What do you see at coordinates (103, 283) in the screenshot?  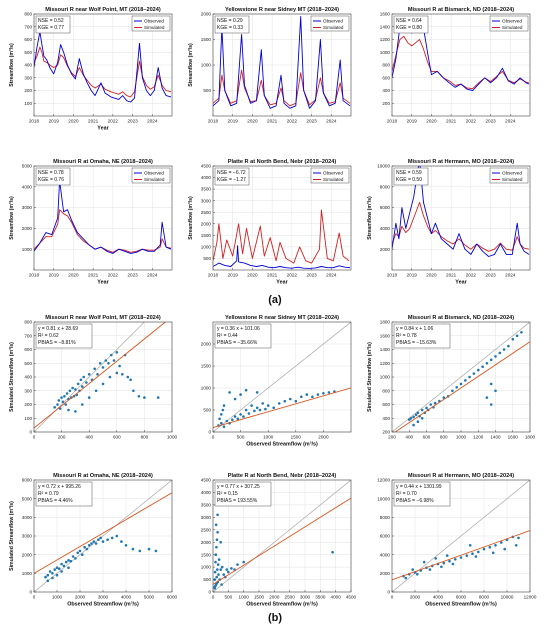 I see `x-axis-label: Year` at bounding box center [103, 283].